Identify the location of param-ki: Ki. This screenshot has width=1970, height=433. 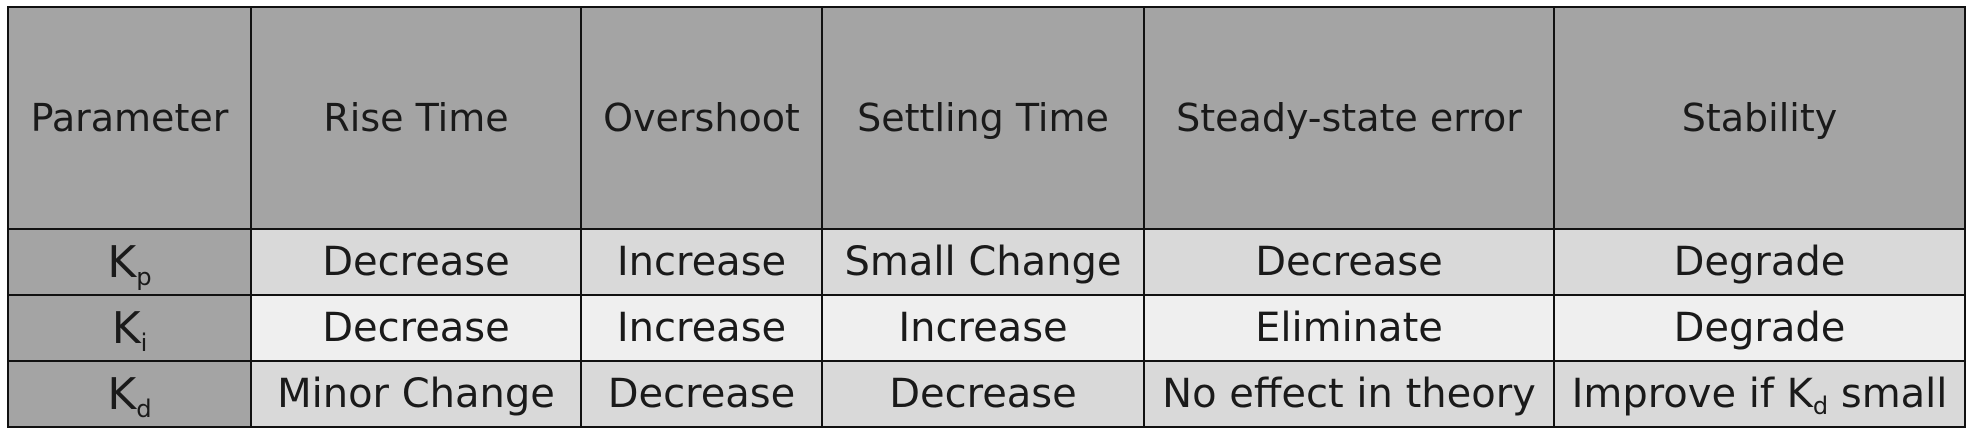
(129, 328).